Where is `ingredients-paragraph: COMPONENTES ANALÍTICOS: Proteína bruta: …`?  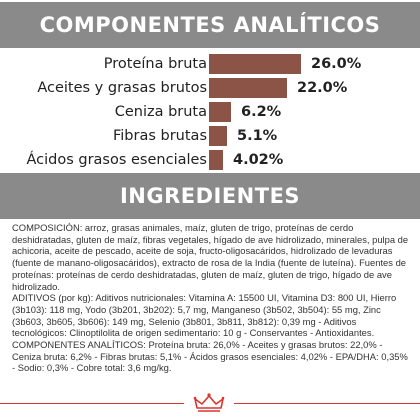
ingredients-paragraph: COMPONENTES ANALÍTICOS: Proteína bruta: … is located at coordinates (210, 356).